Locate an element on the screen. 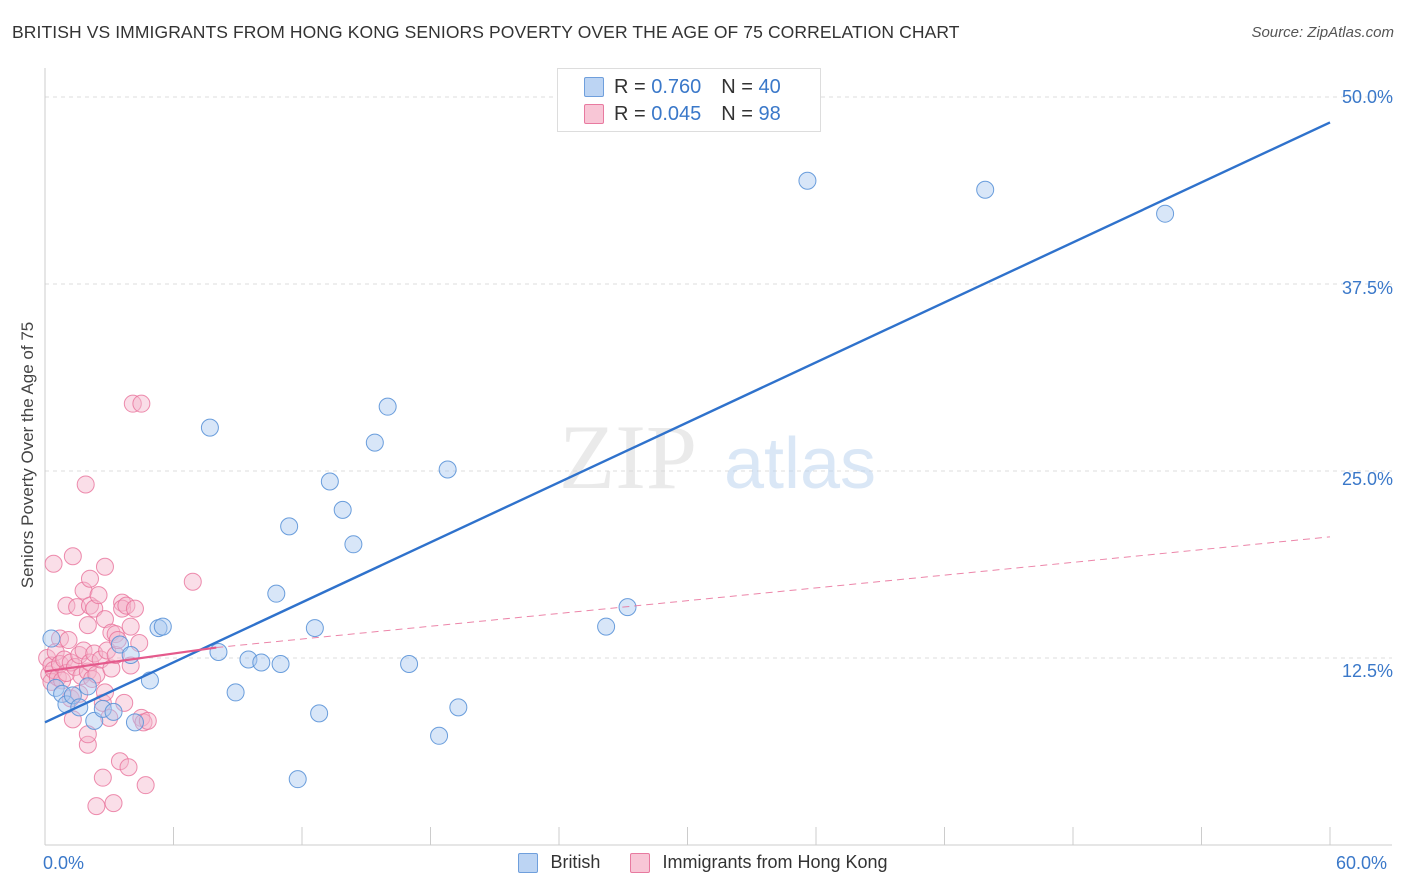  hongkong-trend-line-dashed is located at coordinates (773, 592).